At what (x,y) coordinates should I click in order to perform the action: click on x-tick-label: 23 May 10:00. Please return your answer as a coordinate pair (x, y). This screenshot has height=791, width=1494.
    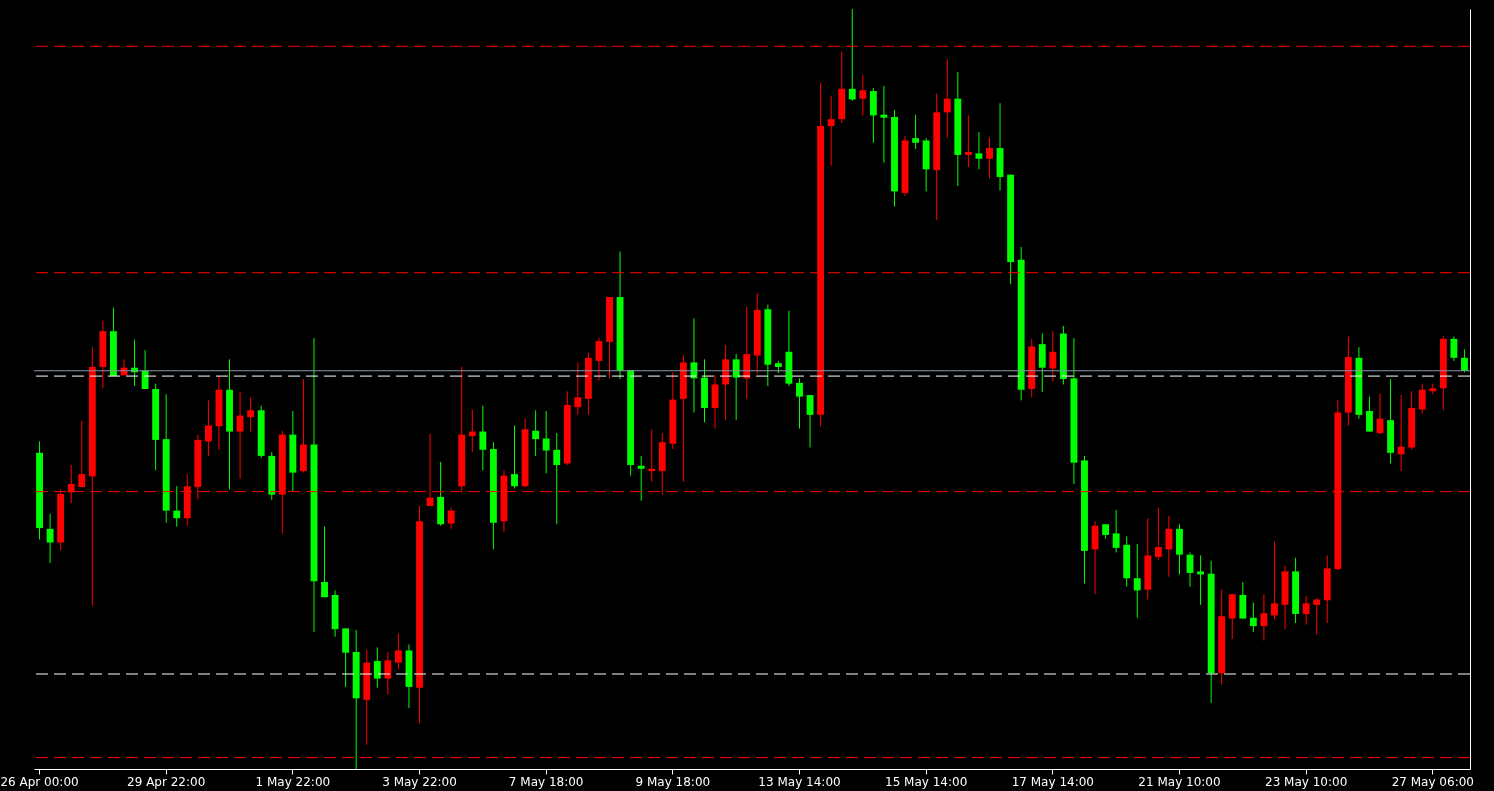
    Looking at the image, I should click on (1306, 781).